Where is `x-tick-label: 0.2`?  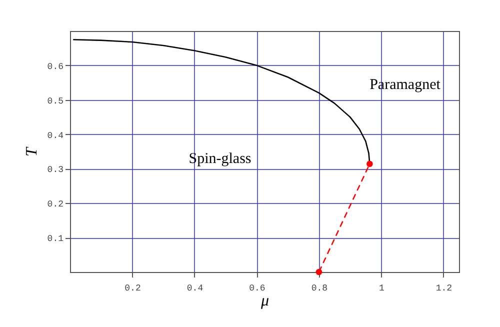 x-tick-label: 0.2 is located at coordinates (132, 289).